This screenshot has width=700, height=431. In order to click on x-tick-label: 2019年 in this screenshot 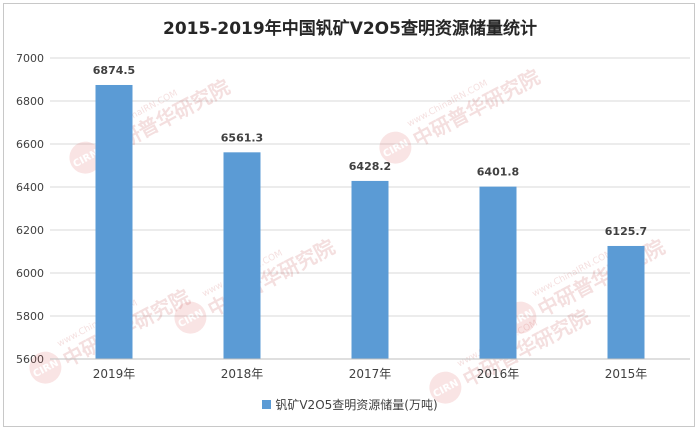, I will do `click(114, 374)`.